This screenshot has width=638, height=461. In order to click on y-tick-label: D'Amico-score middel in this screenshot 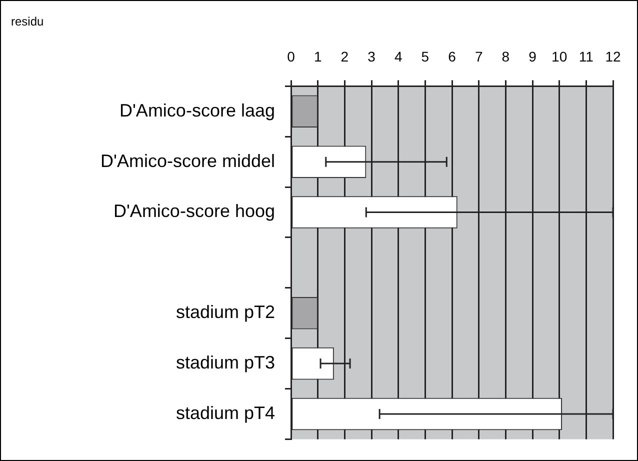, I will do `click(187, 160)`.